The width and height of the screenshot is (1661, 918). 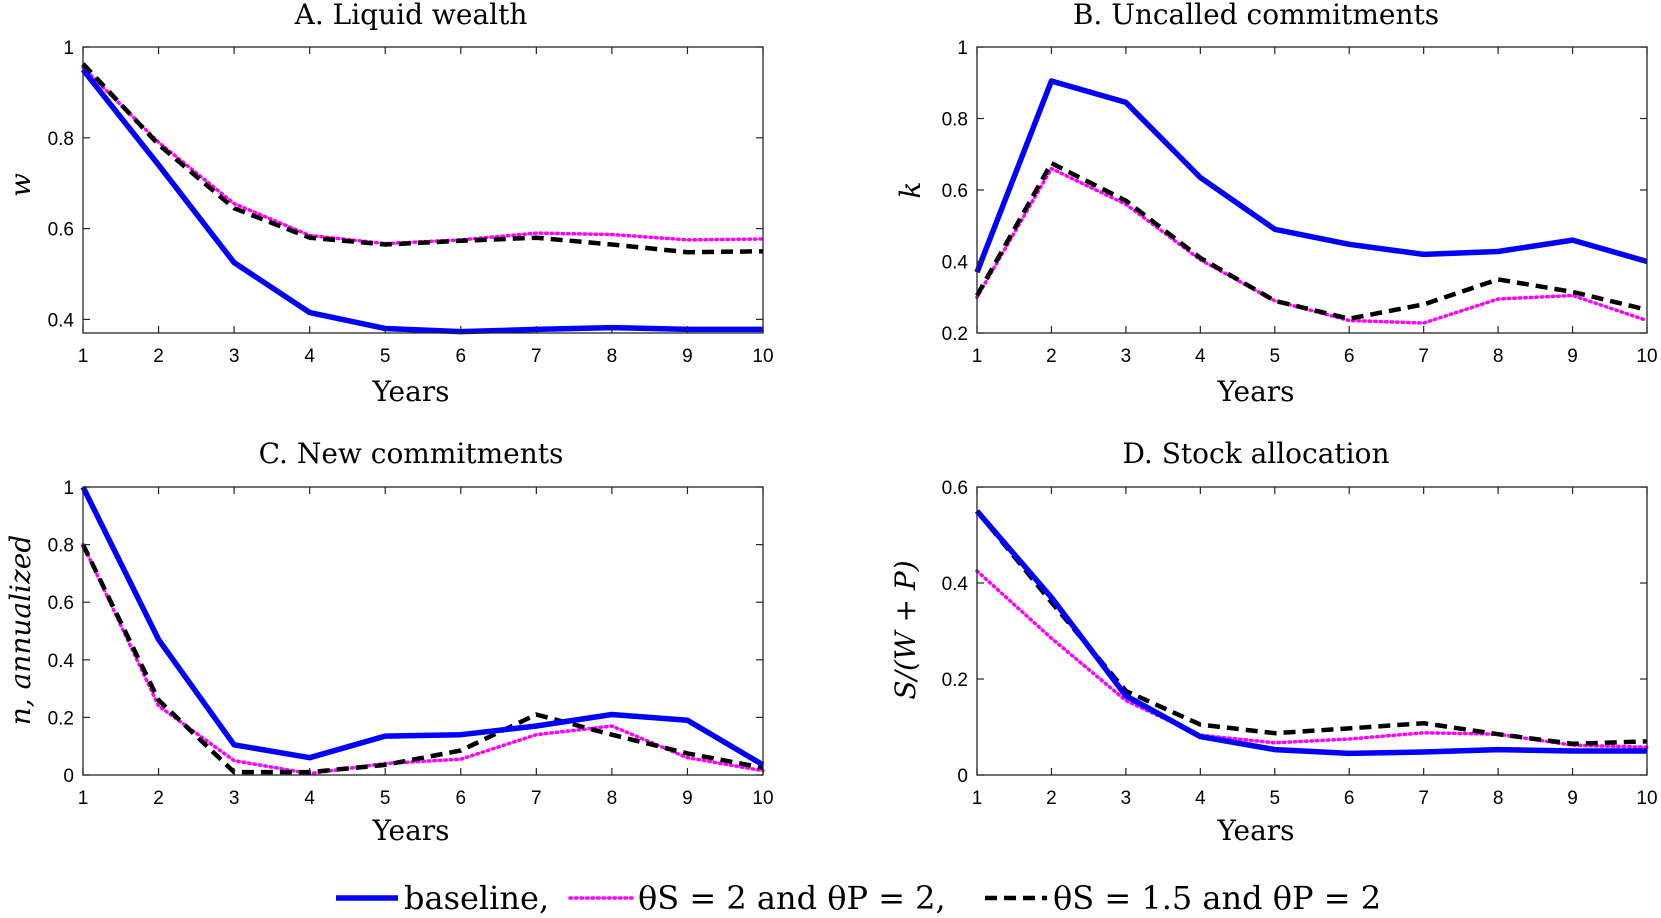 I want to click on legend-label-theta15: θS = 1.5 and θP = 2, so click(x=1217, y=898).